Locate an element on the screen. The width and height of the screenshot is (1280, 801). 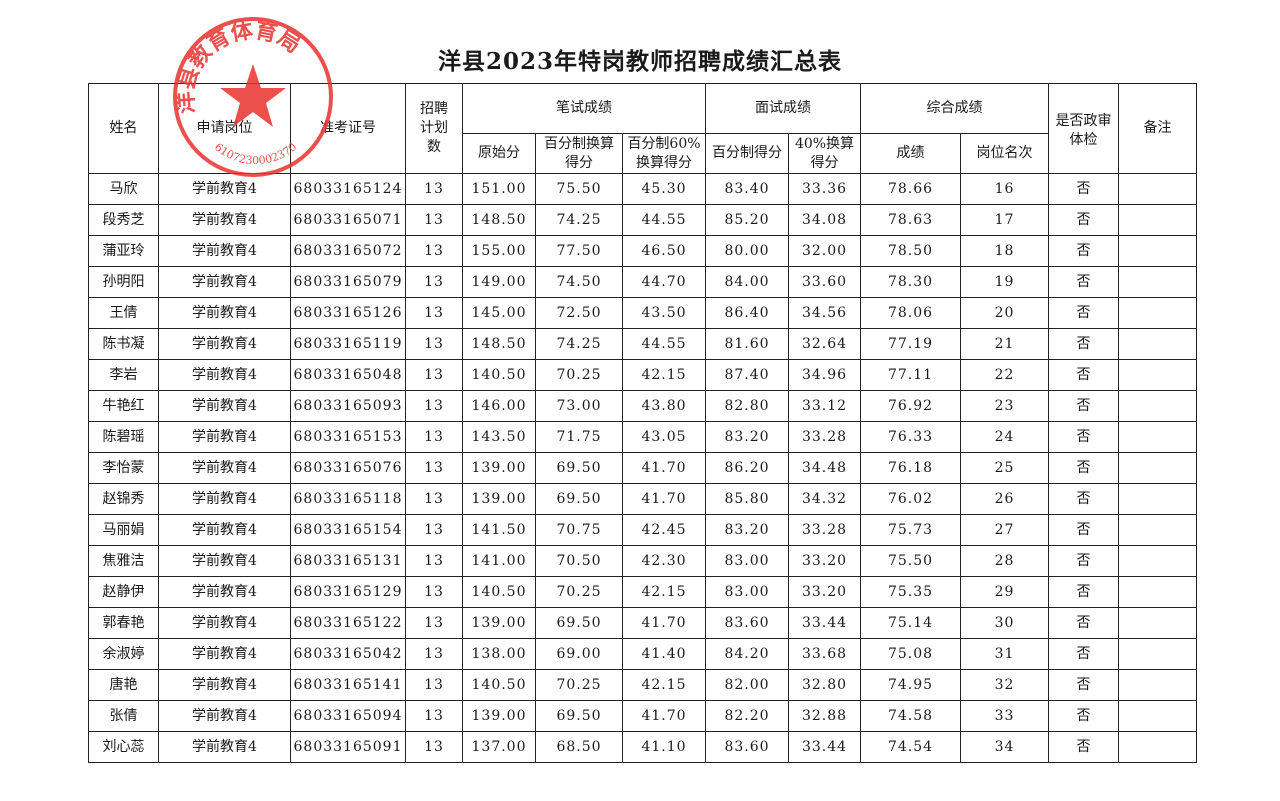
cell-exam-id: 68033165154 is located at coordinates (348, 530).